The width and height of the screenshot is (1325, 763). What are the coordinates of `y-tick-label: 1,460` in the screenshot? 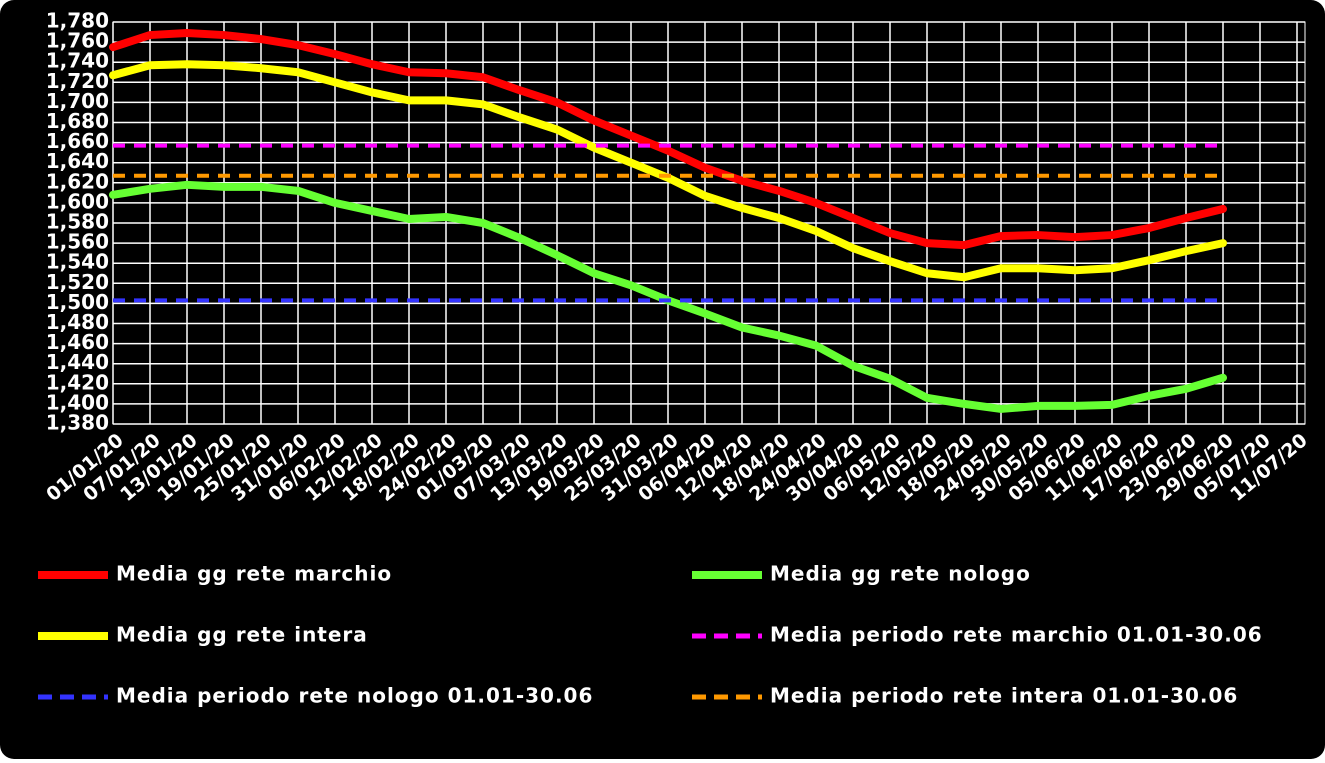 It's located at (77, 342).